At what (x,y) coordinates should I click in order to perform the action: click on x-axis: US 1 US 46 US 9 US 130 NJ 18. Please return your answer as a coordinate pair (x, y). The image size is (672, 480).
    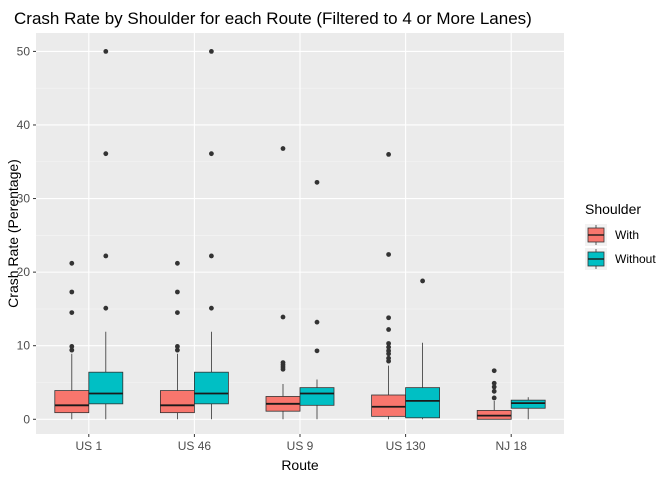
    Looking at the image, I should click on (301, 443).